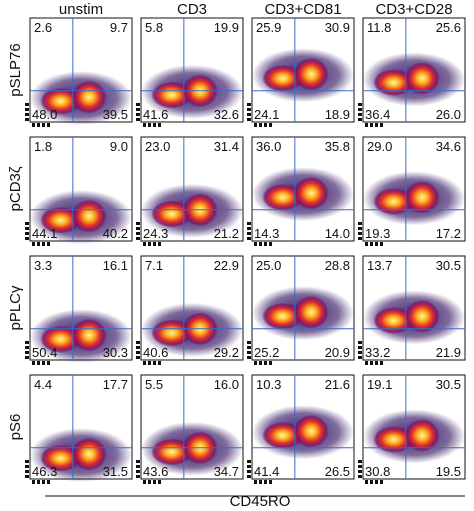 This screenshot has height=511, width=474. What do you see at coordinates (448, 471) in the screenshot?
I see `quadrant-value: 19.5` at bounding box center [448, 471].